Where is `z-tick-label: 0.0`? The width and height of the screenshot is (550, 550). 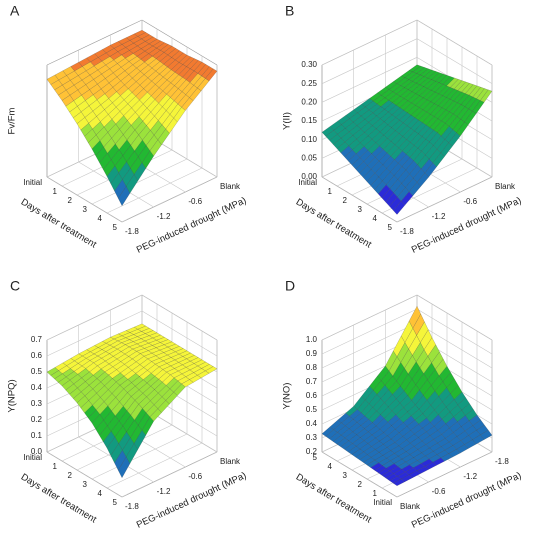
z-tick-label: 0.0 is located at coordinates (37, 451).